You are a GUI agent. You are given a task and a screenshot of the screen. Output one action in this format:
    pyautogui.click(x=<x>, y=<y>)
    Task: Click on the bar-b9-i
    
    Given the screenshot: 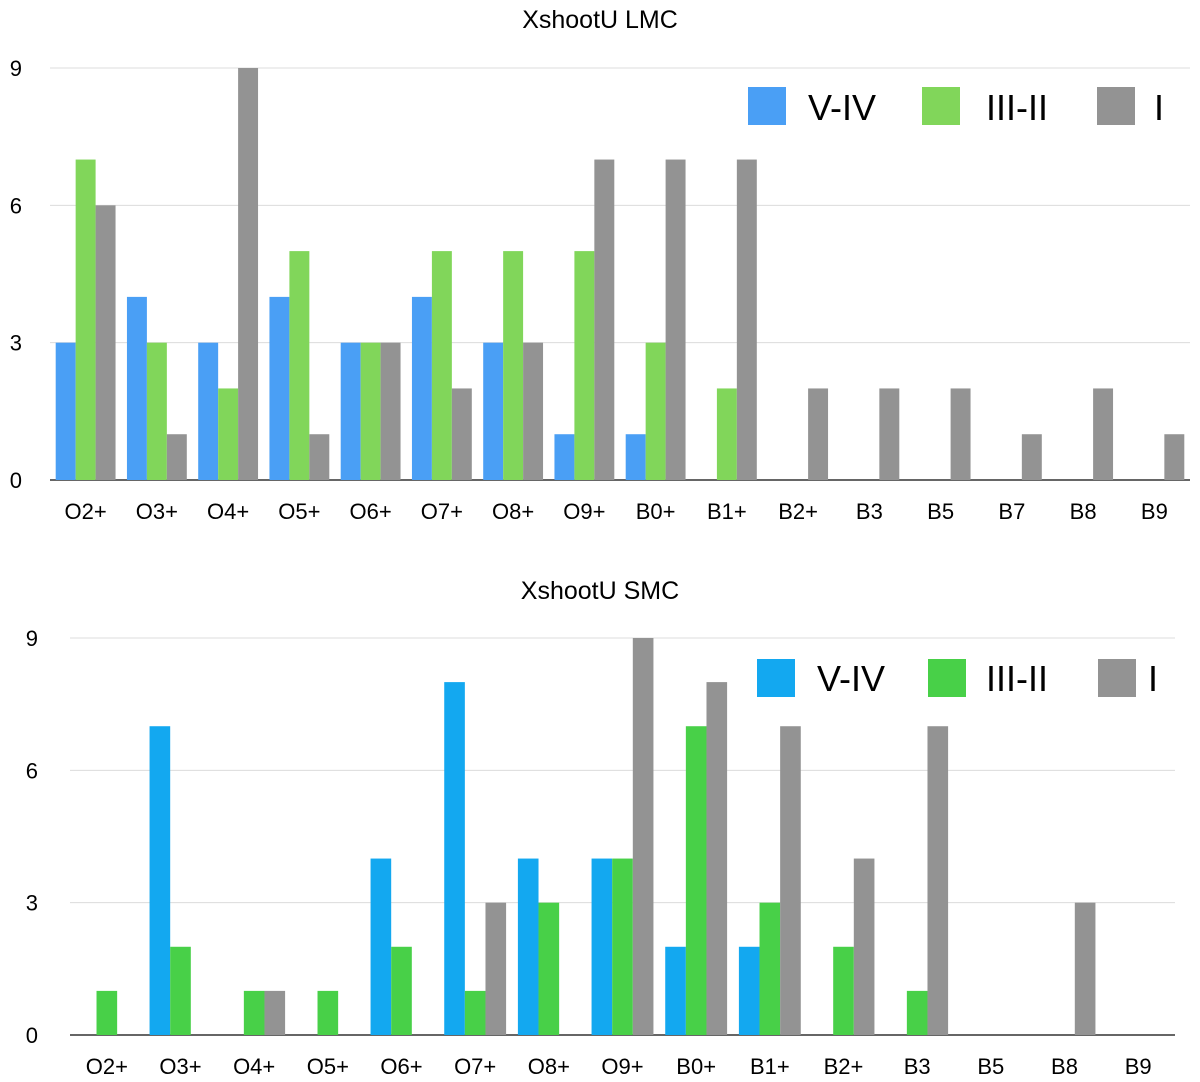 What is the action you would take?
    pyautogui.click(x=1174, y=457)
    